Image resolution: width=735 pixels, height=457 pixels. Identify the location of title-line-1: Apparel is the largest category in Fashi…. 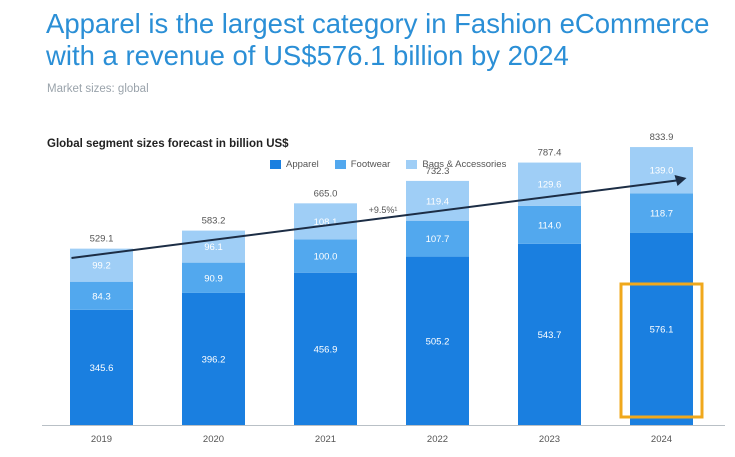
(378, 23).